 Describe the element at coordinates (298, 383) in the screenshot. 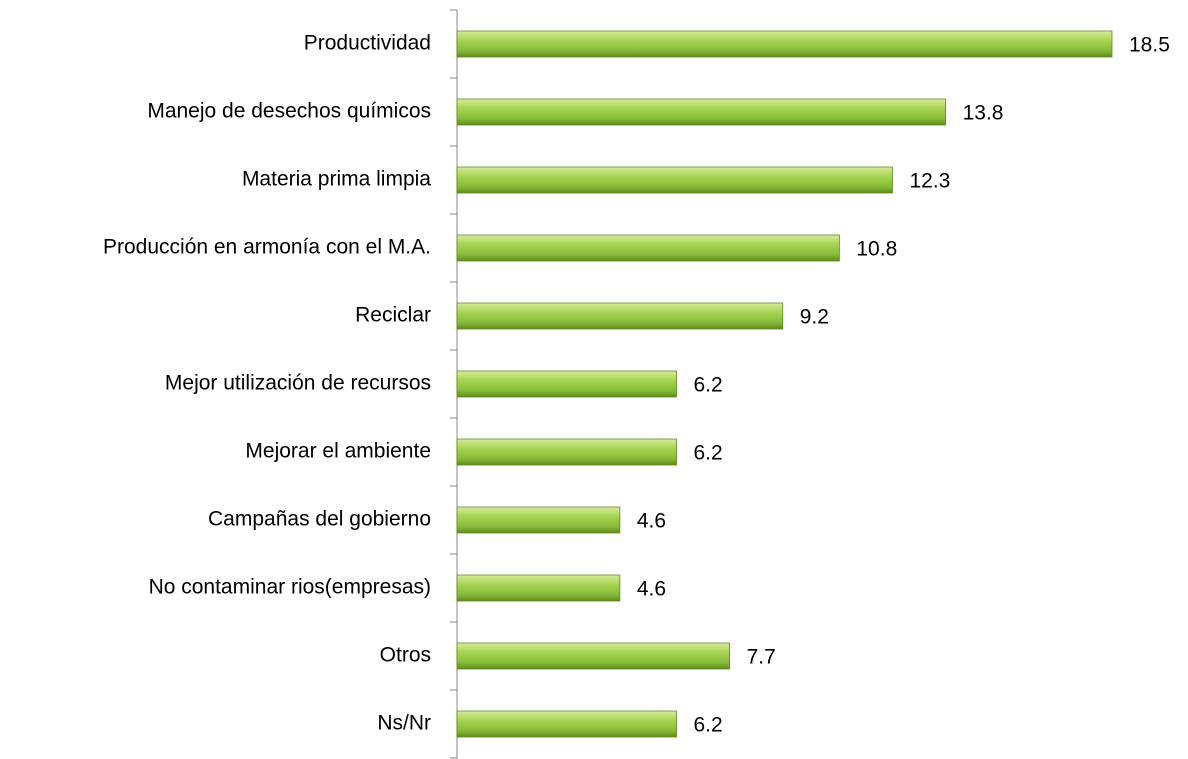

I see `category-label: Mejor utilización de recursos` at that location.